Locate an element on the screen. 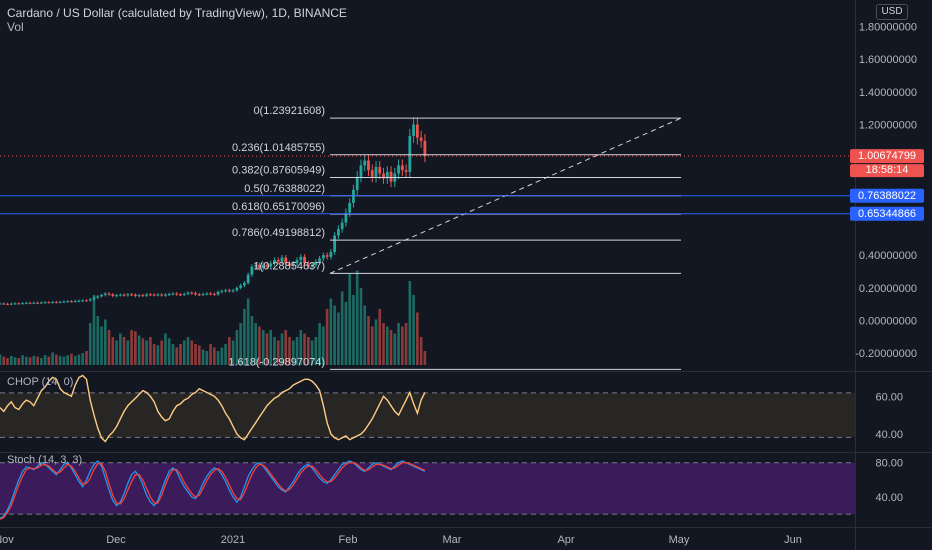 Image resolution: width=932 pixels, height=550 pixels. fib-level-label: 1(0.28854637) is located at coordinates (289, 266).